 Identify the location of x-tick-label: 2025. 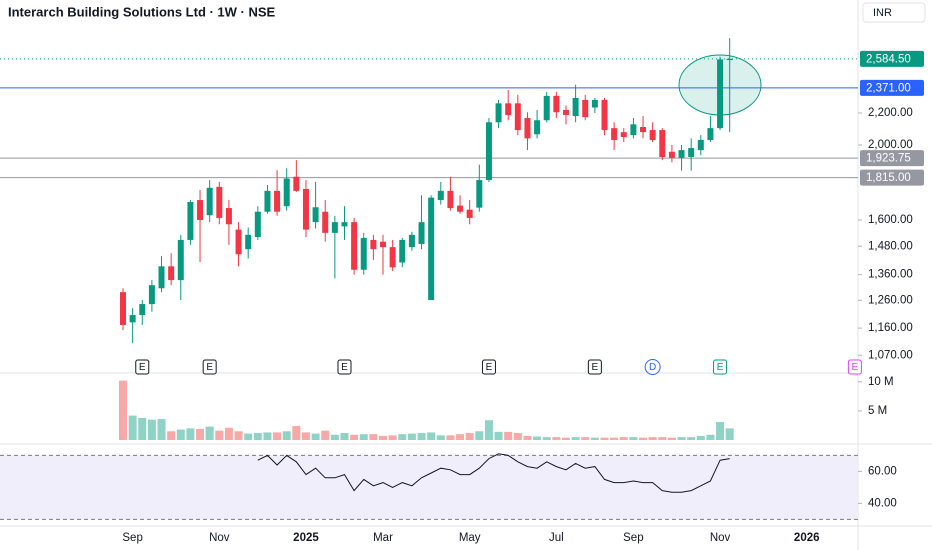
(306, 538).